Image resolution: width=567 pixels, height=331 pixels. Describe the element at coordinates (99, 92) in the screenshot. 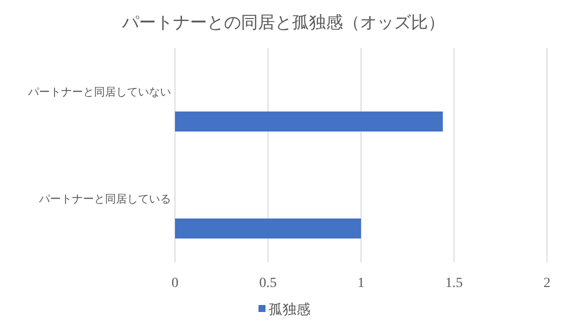

I see `y-tick-label: パートナーと同居していない` at that location.